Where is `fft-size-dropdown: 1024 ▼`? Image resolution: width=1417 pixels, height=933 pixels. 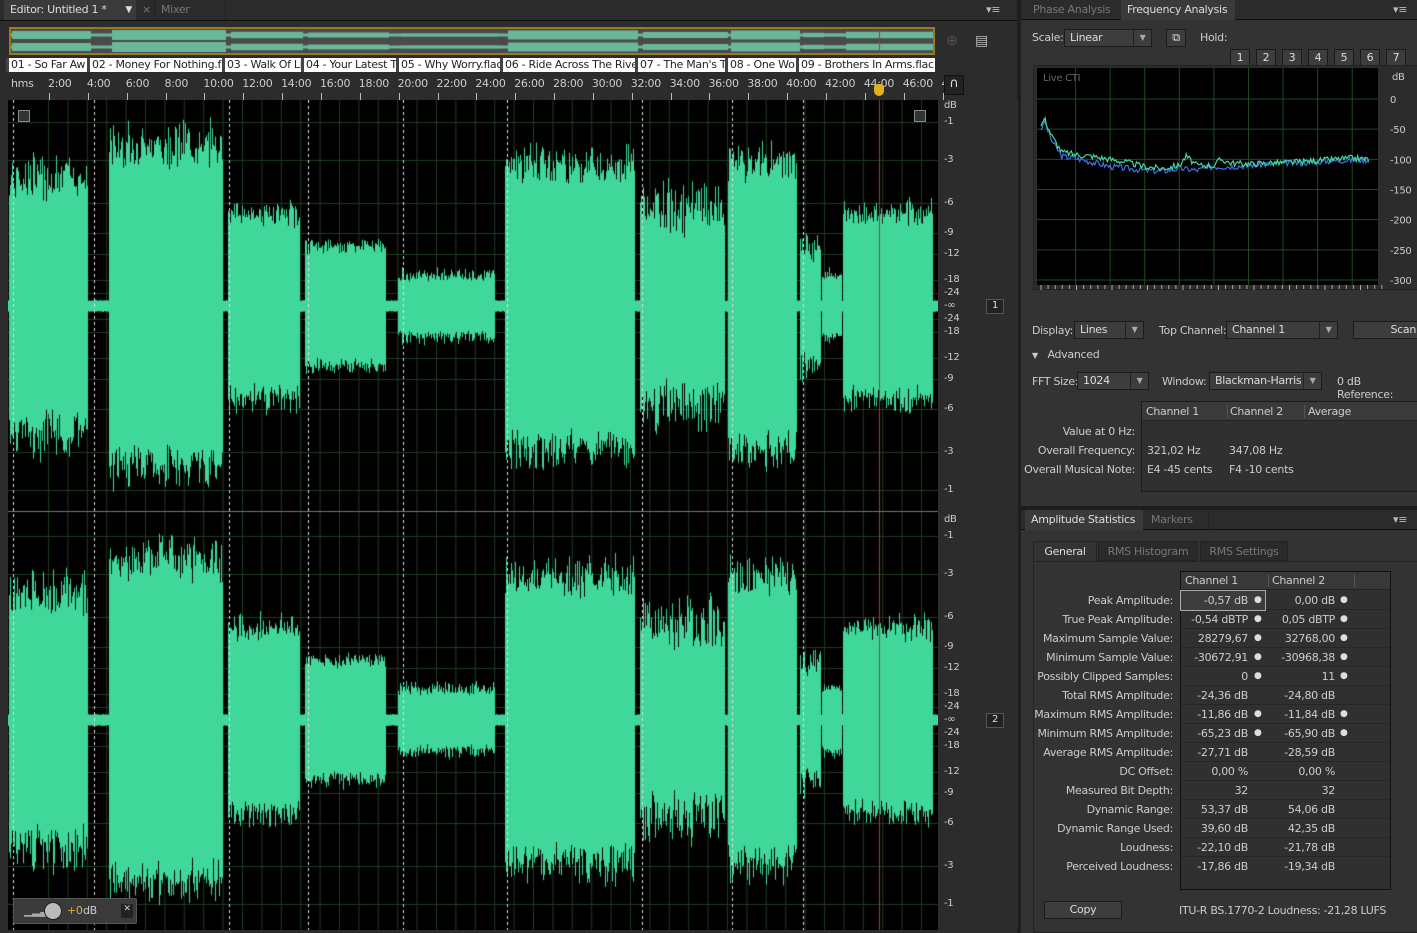
fft-size-dropdown: 1024 ▼ is located at coordinates (1113, 381).